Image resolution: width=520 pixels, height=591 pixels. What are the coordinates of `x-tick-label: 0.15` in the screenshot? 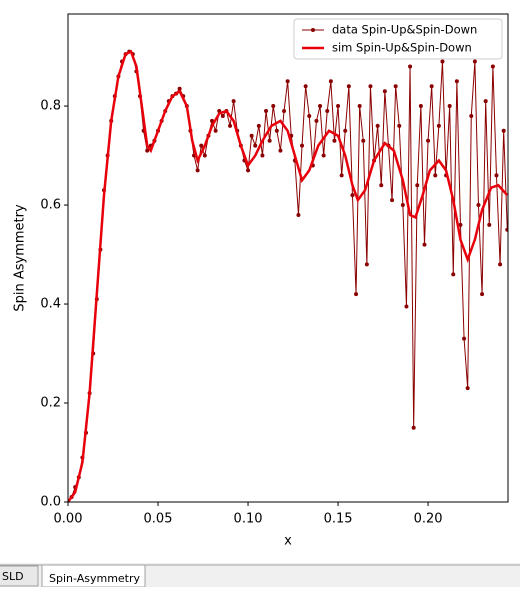 It's located at (338, 519).